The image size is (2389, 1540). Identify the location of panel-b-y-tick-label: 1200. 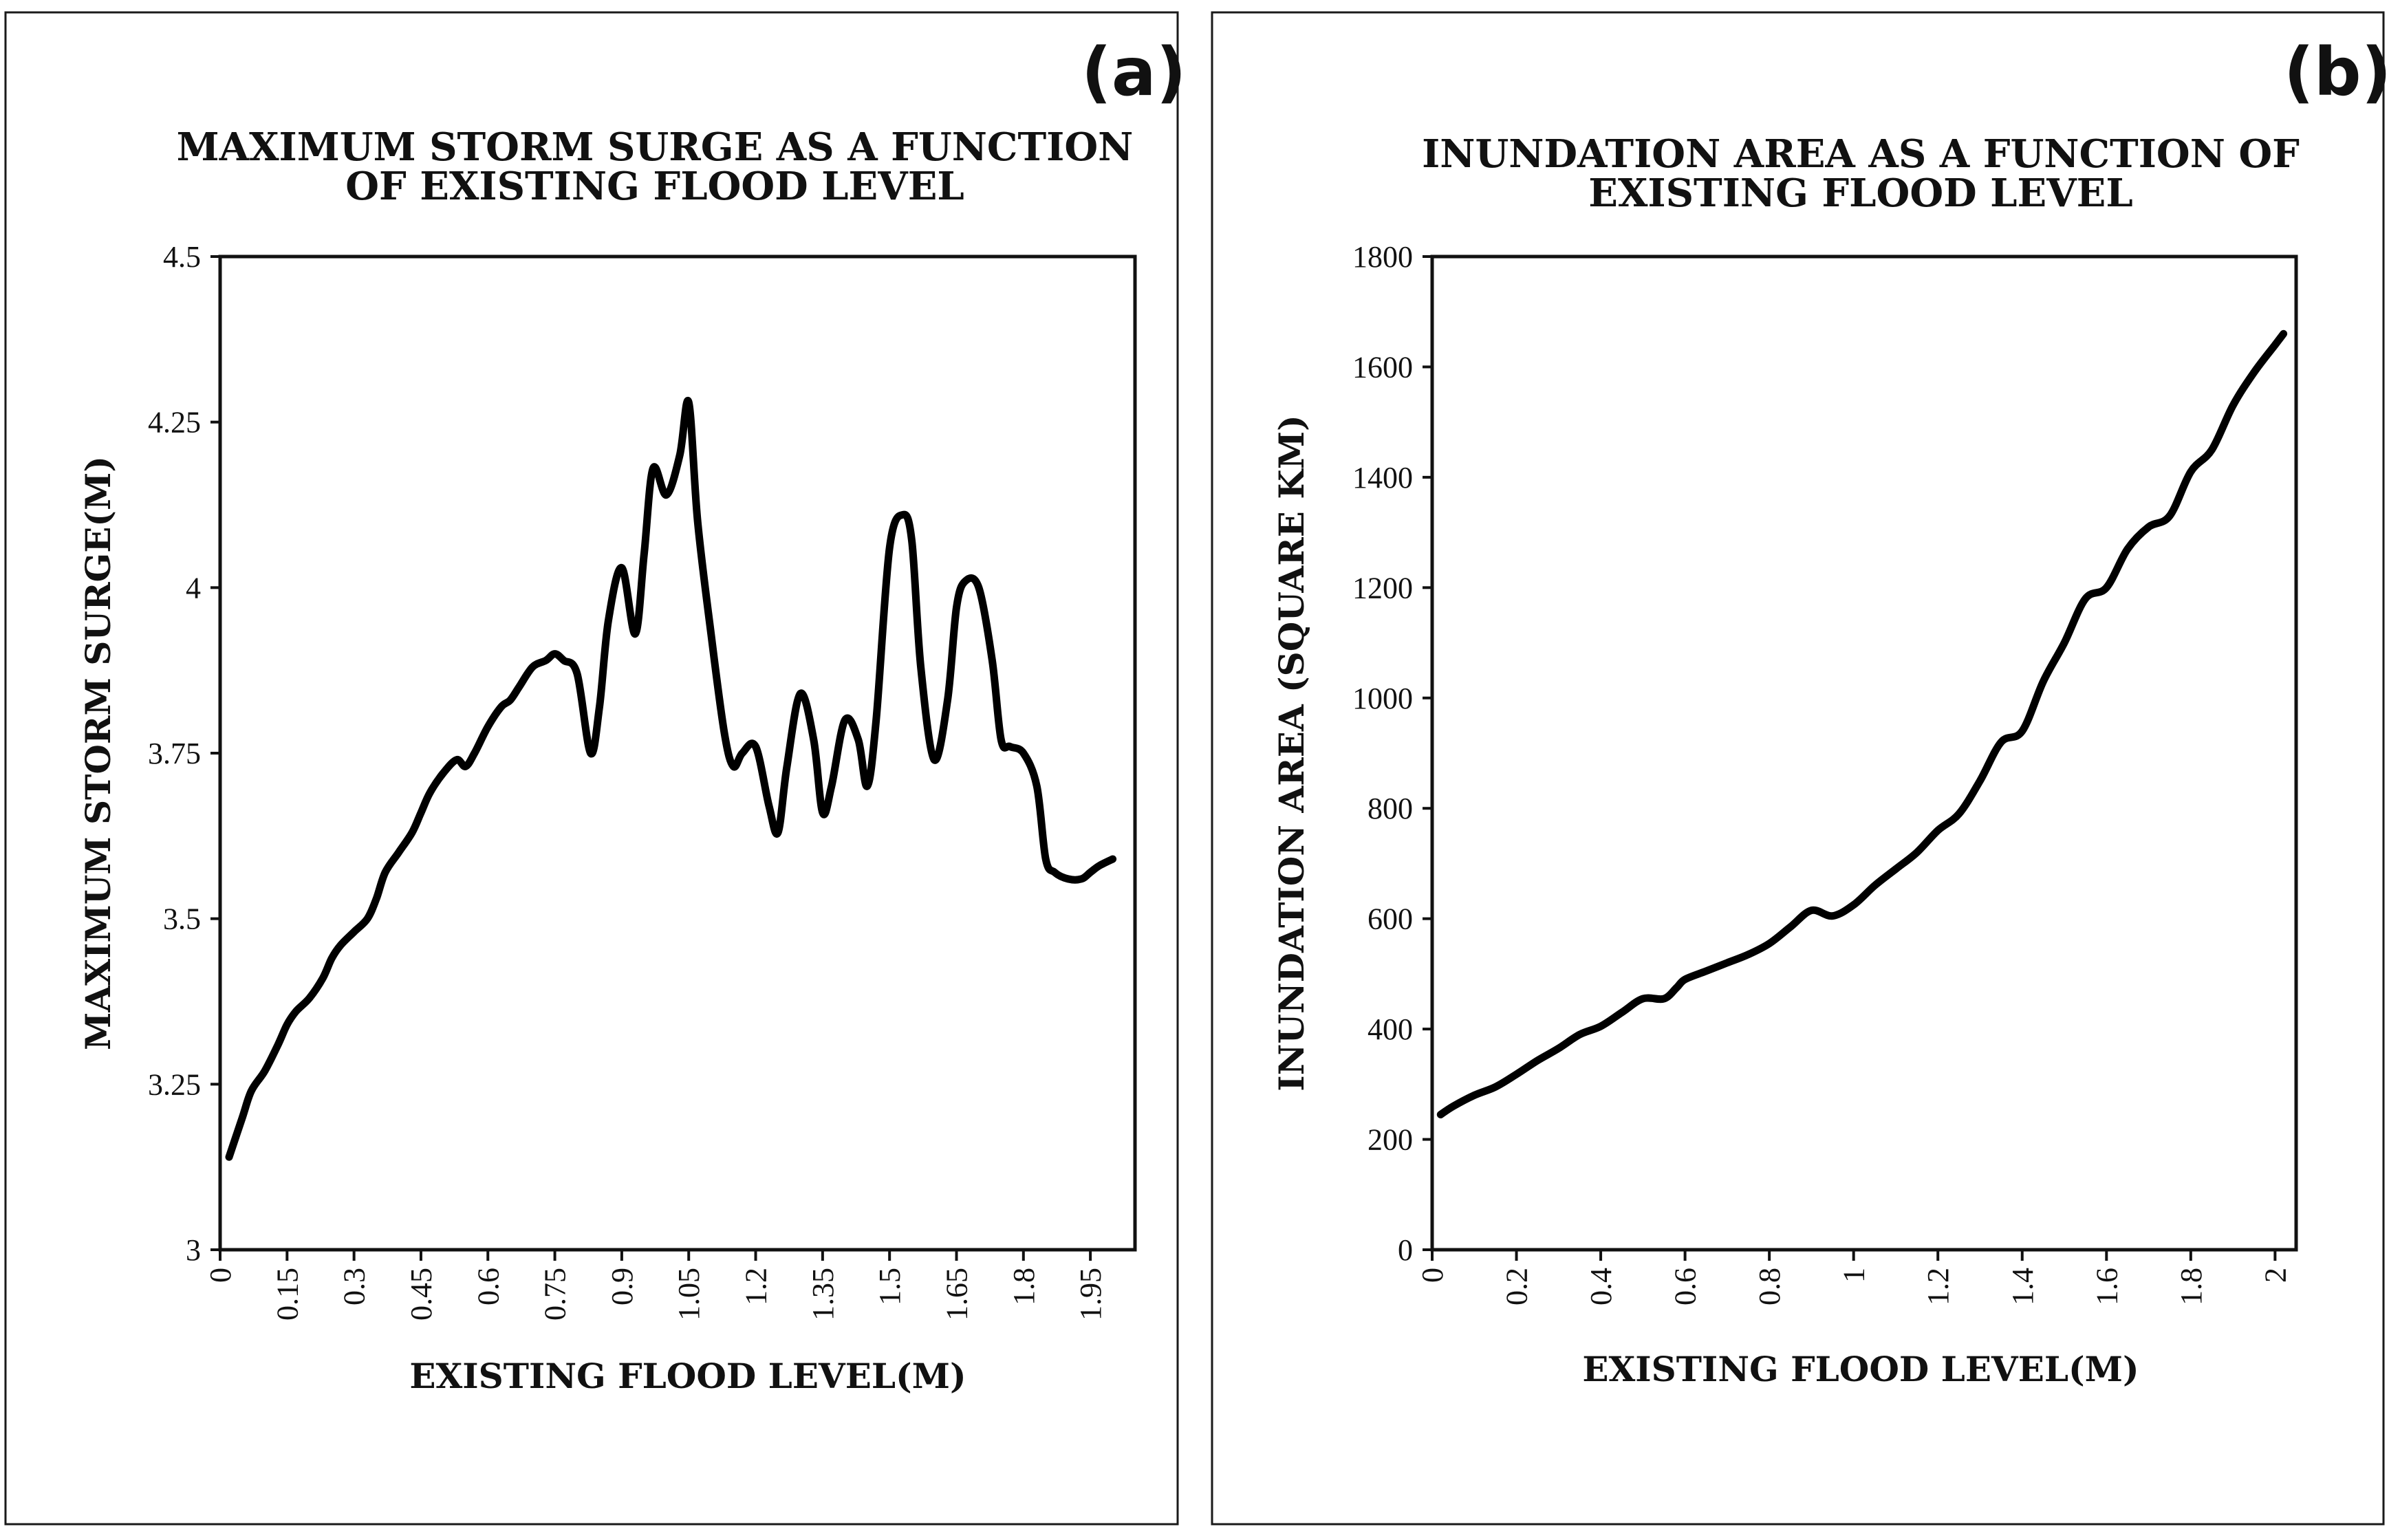
(1382, 588).